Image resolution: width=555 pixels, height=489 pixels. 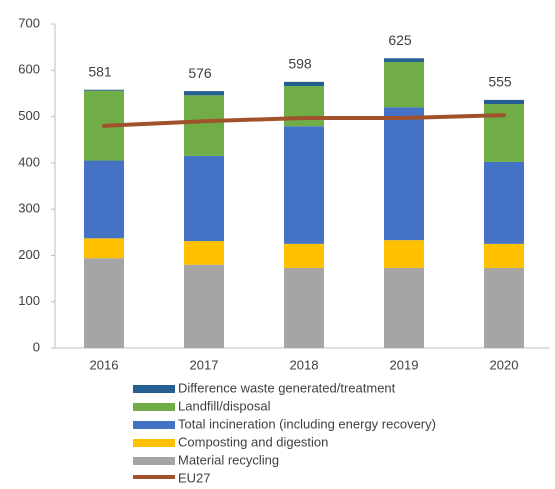 What do you see at coordinates (224, 405) in the screenshot?
I see `legend-label: Landfill/disposal` at bounding box center [224, 405].